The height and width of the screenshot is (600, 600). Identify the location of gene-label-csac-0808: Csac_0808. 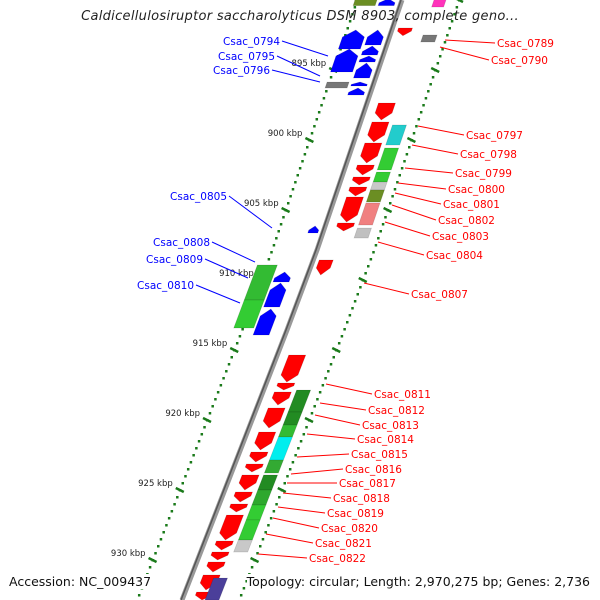
(181, 243).